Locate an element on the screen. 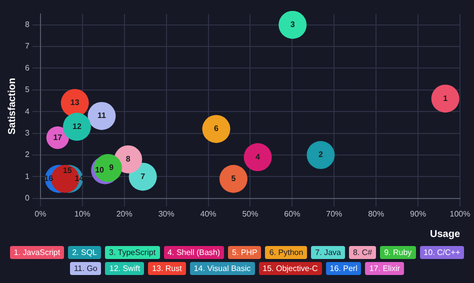 This screenshot has height=283, width=474. text: 2. SQL is located at coordinates (84, 252).